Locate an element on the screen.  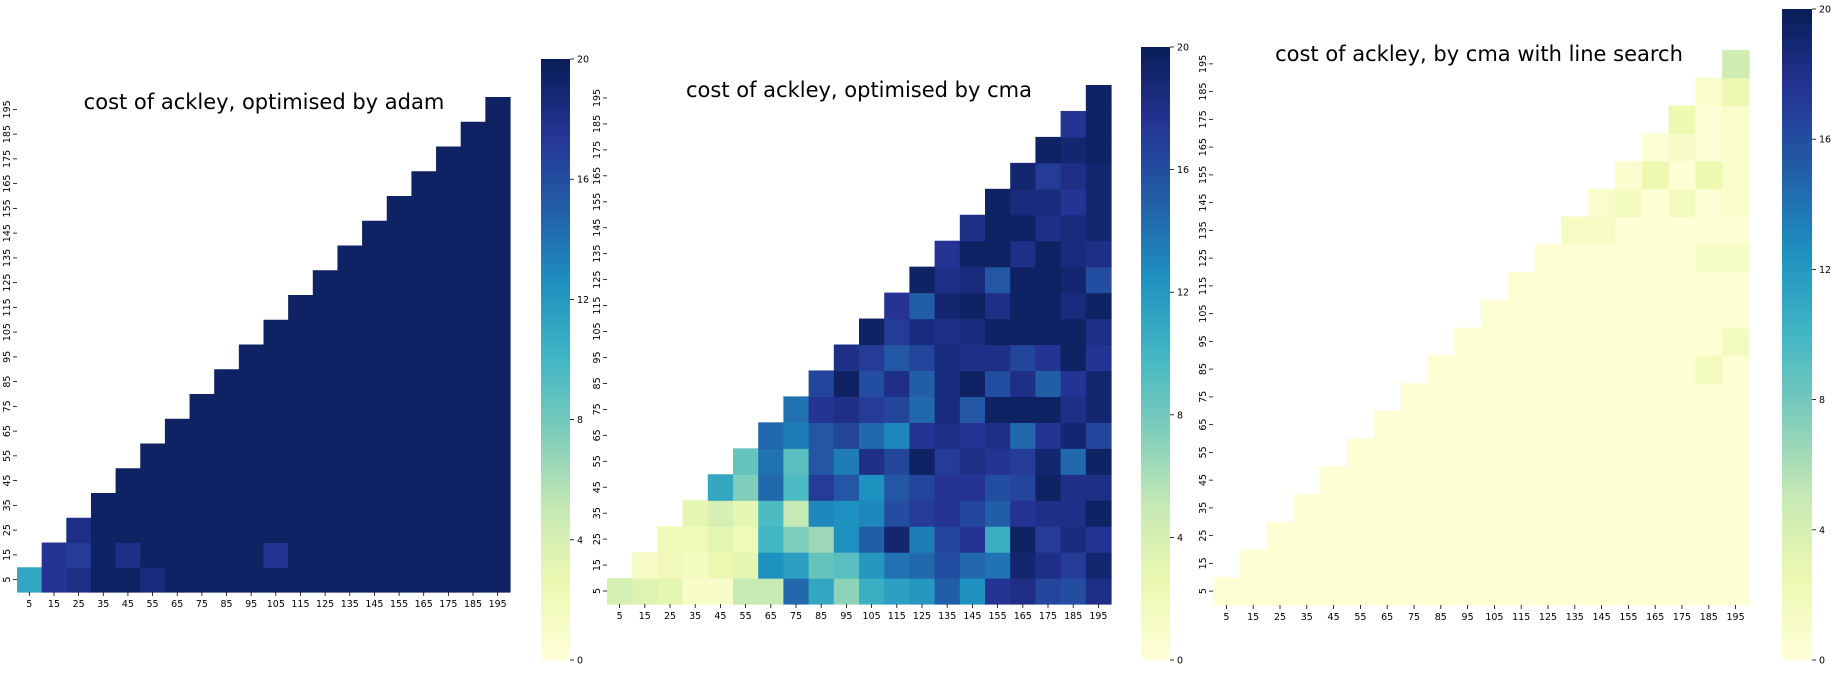
chart-title-adam: cost of ackley, optimised by adam is located at coordinates (264, 102).